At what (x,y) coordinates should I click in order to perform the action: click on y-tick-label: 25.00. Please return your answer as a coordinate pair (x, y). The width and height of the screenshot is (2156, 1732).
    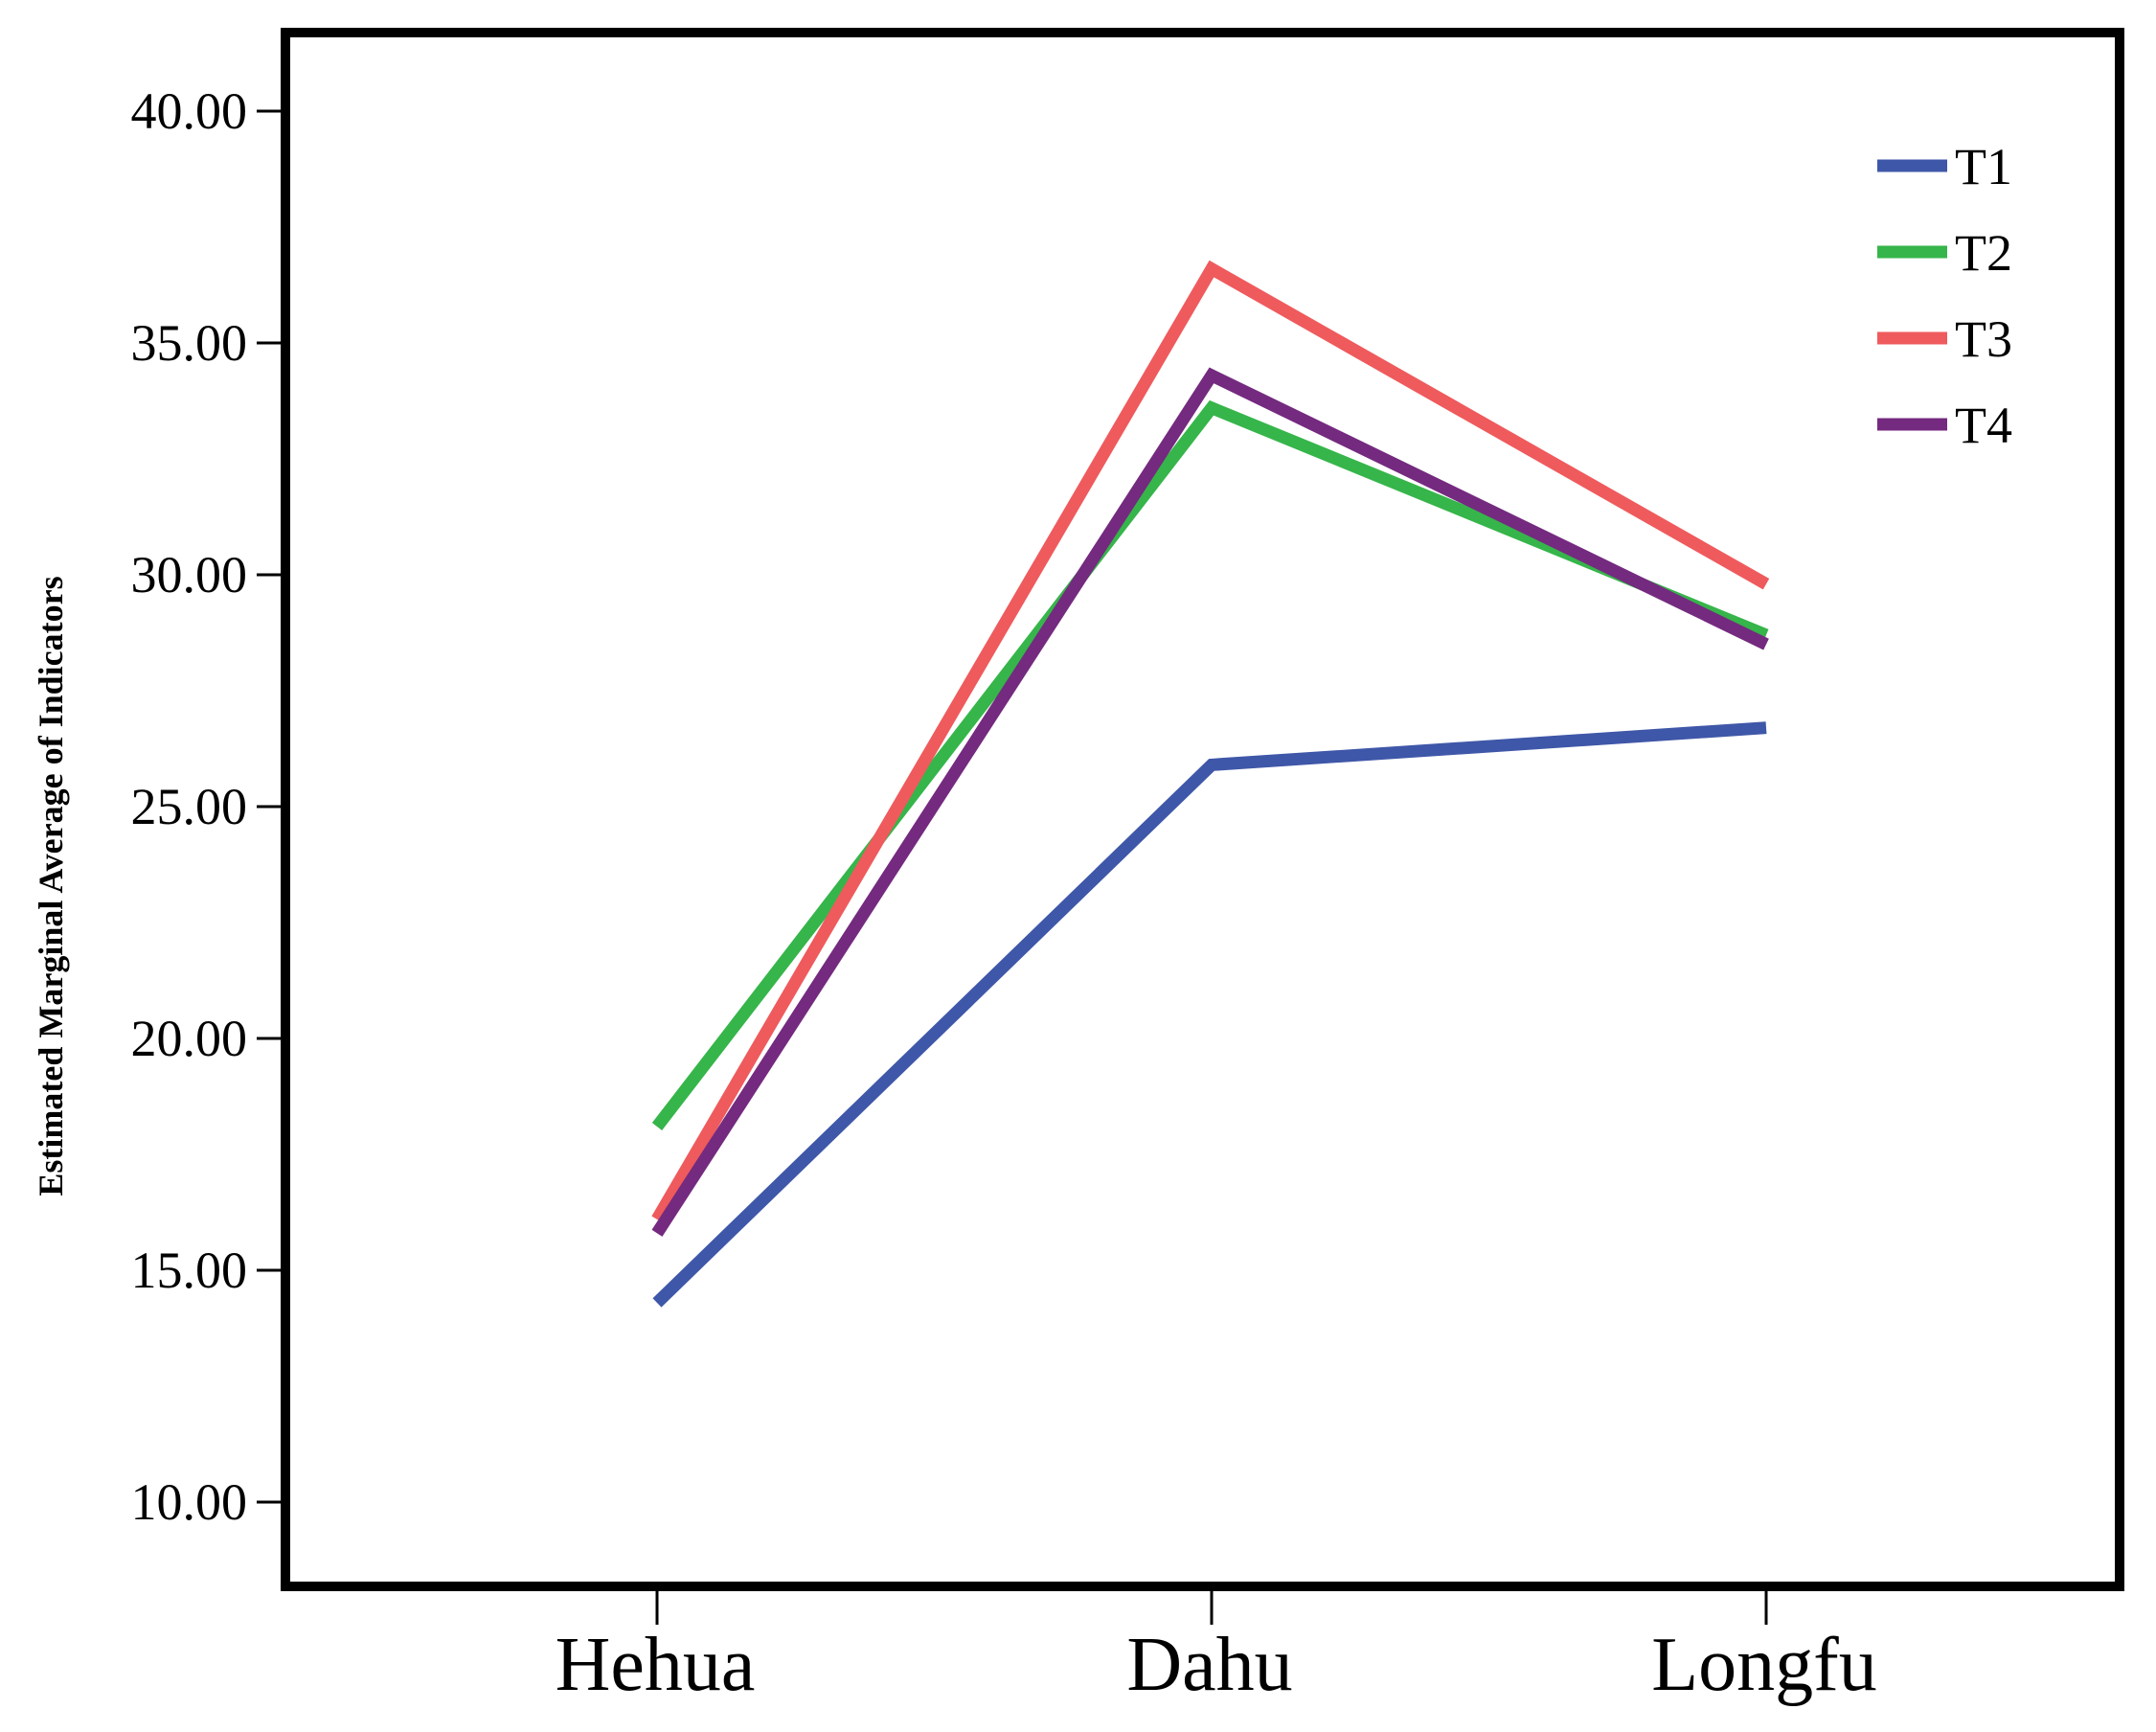
    Looking at the image, I should click on (189, 806).